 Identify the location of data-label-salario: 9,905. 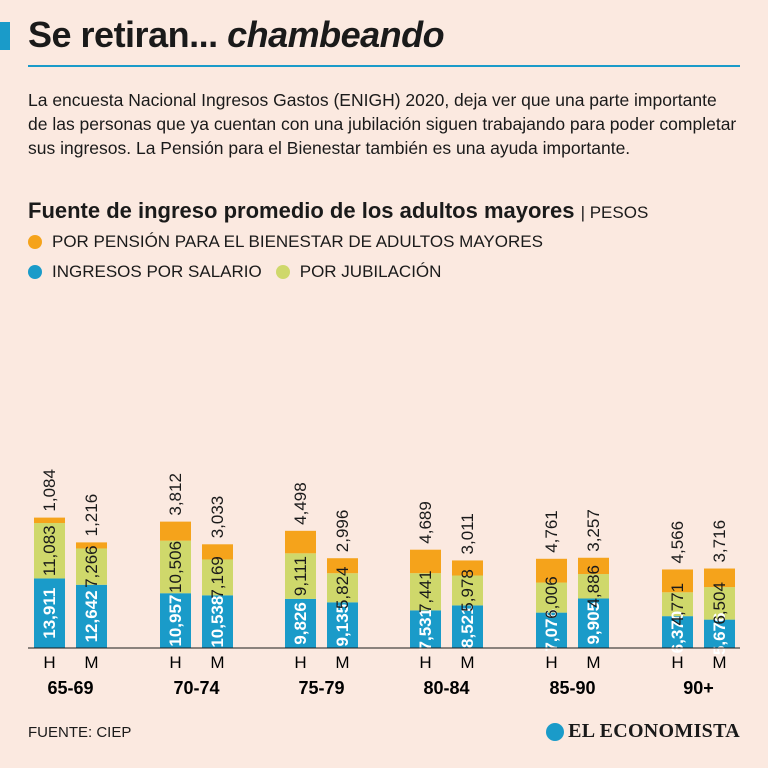
(593, 623).